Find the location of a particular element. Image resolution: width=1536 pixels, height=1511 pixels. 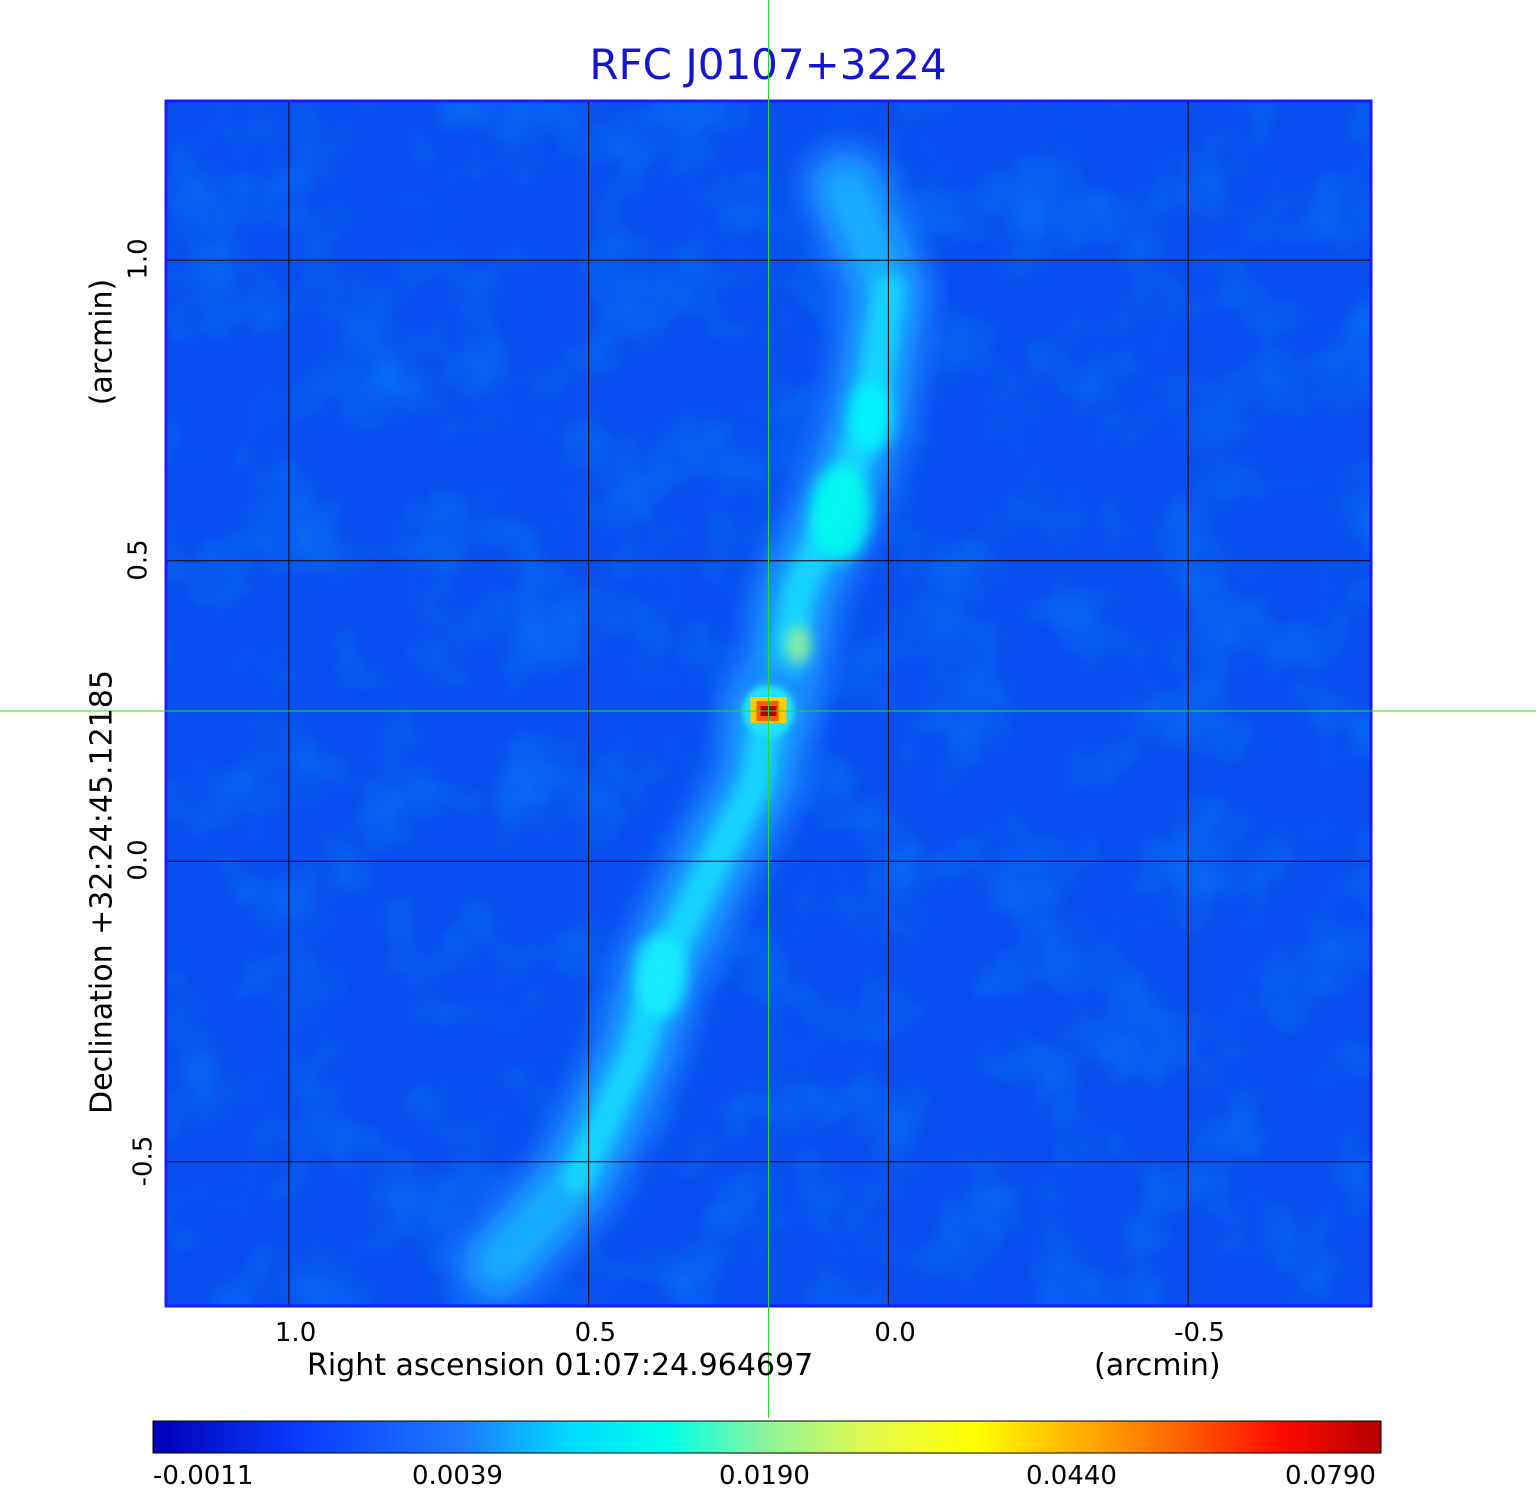

colorbar-tick-label: 0.0790 is located at coordinates (1330, 1476).